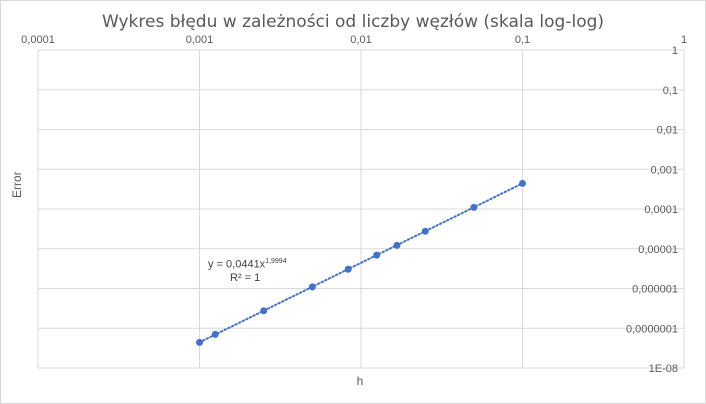 This screenshot has width=706, height=404. What do you see at coordinates (522, 40) in the screenshot?
I see `x-tick-label: 0,1` at bounding box center [522, 40].